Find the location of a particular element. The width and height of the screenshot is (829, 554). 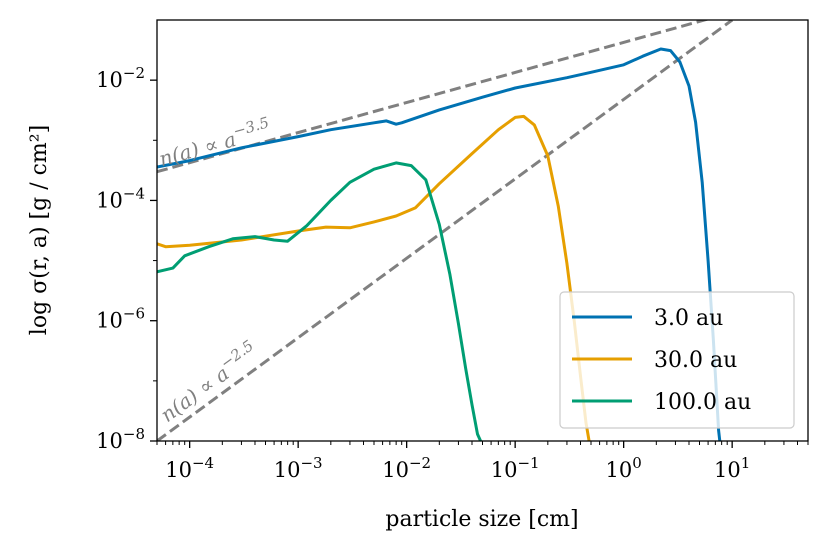

y-axis-label: log σ(r, a) [g / cm²] is located at coordinates (39, 230).